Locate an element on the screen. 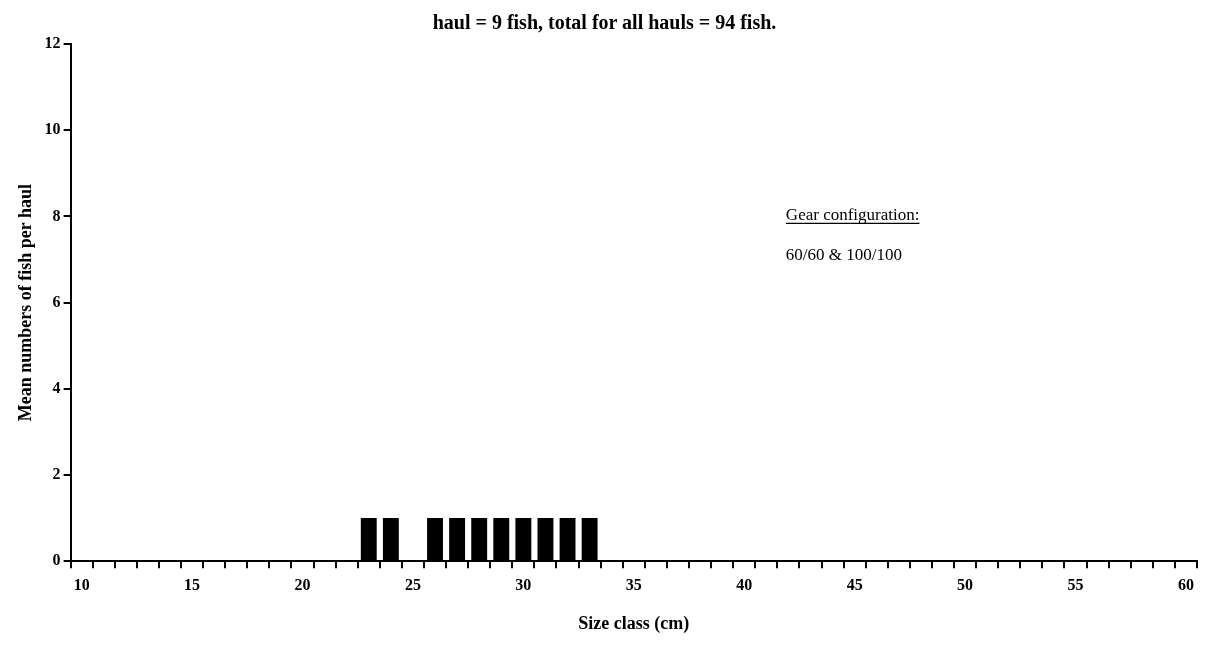 Image resolution: width=1225 pixels, height=655 pixels. x-tick-label: 10 is located at coordinates (81, 584).